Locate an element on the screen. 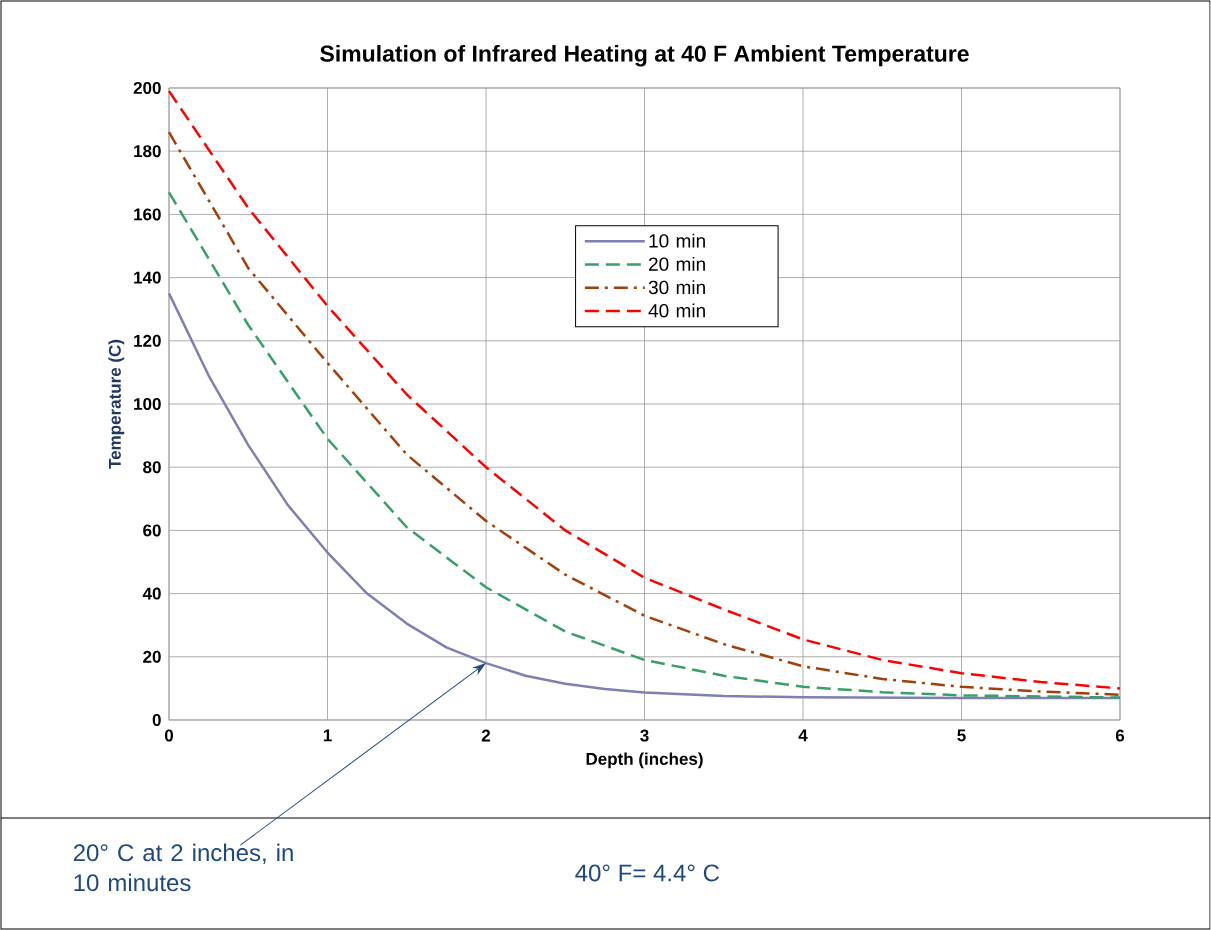 This screenshot has width=1211, height=930. text: 40° F= 4.4° C is located at coordinates (647, 873).